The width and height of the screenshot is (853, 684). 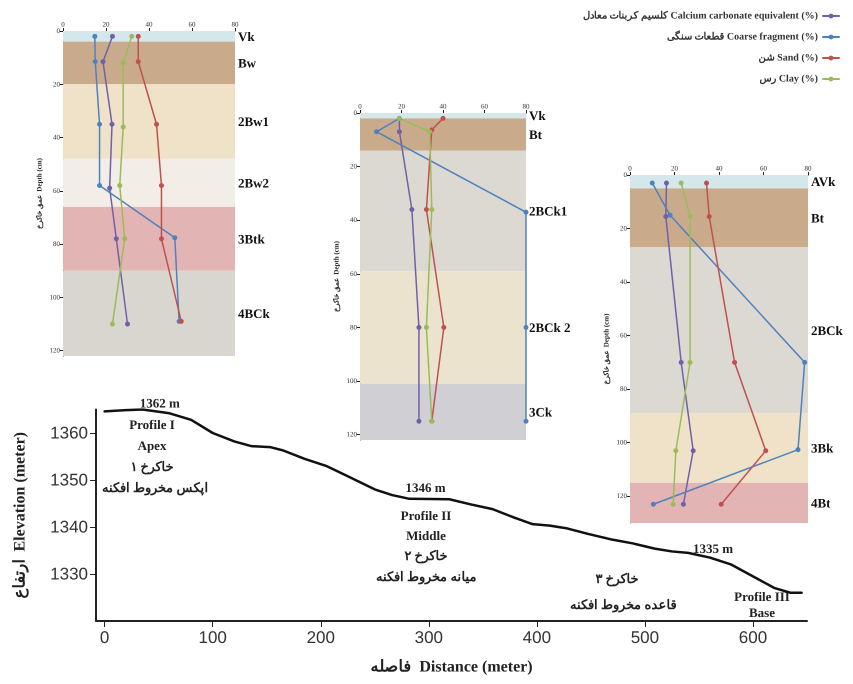 I want to click on annotation: اپکس مخروط افکنه, so click(x=155, y=488).